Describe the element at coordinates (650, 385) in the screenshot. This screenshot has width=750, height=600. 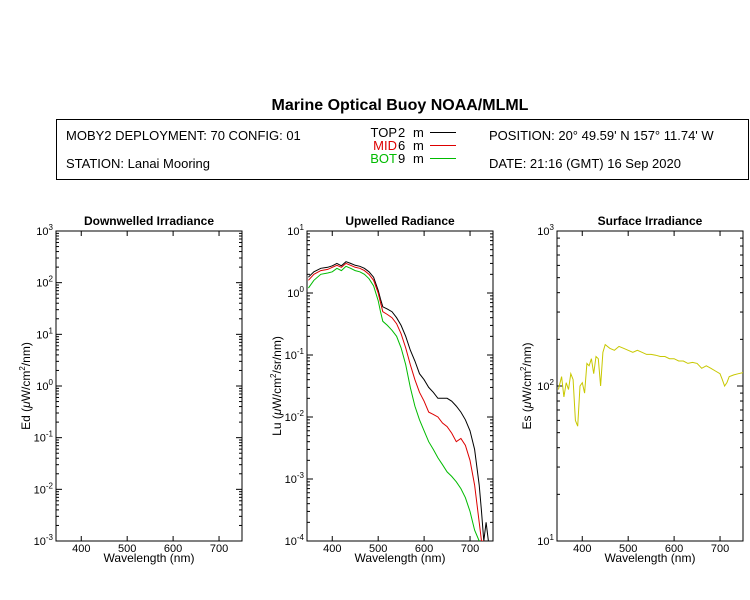
I see `series-es-line` at that location.